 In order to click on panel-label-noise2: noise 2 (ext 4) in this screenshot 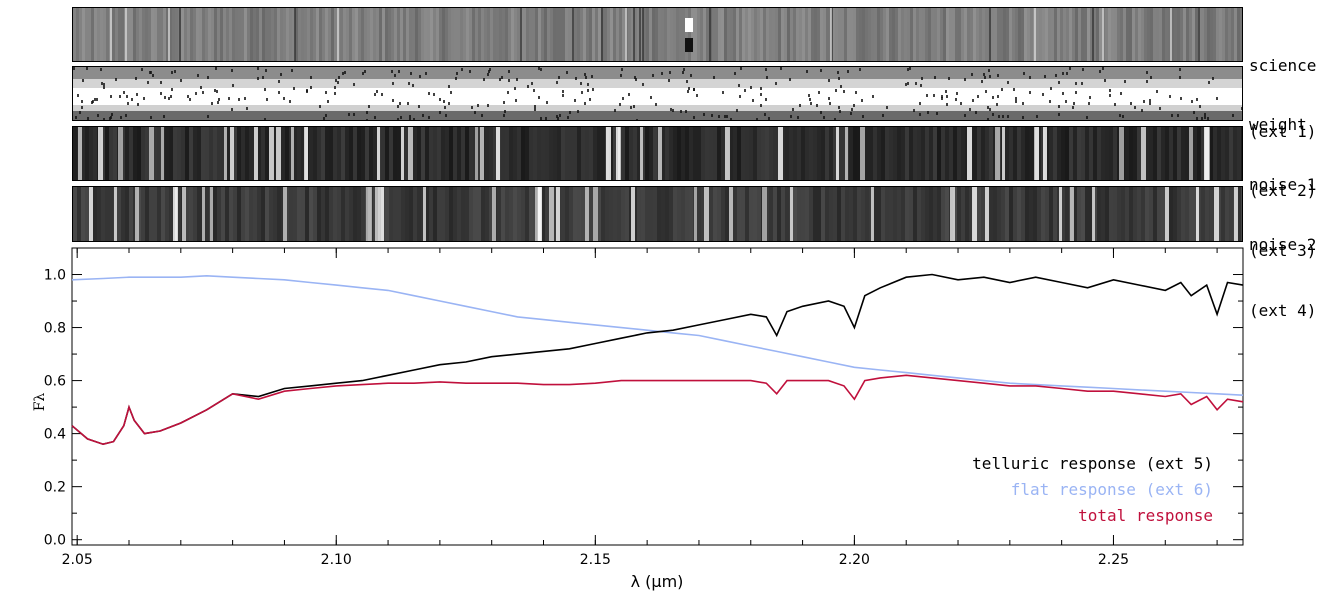, I will do `click(1282, 267)`.